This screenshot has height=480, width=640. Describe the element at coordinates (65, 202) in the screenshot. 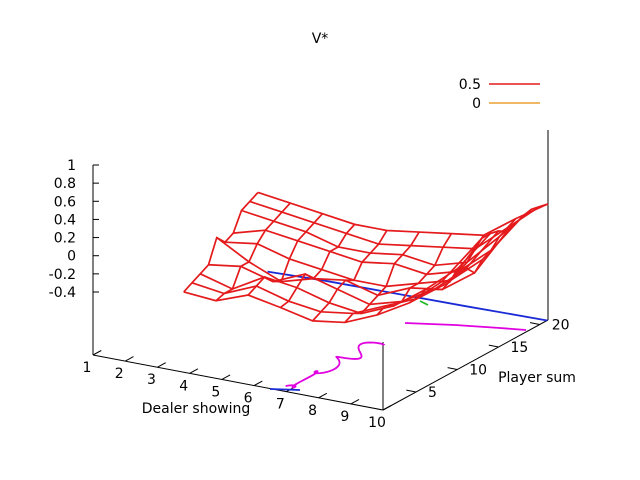

I see `z-tick-label: 0.6` at that location.